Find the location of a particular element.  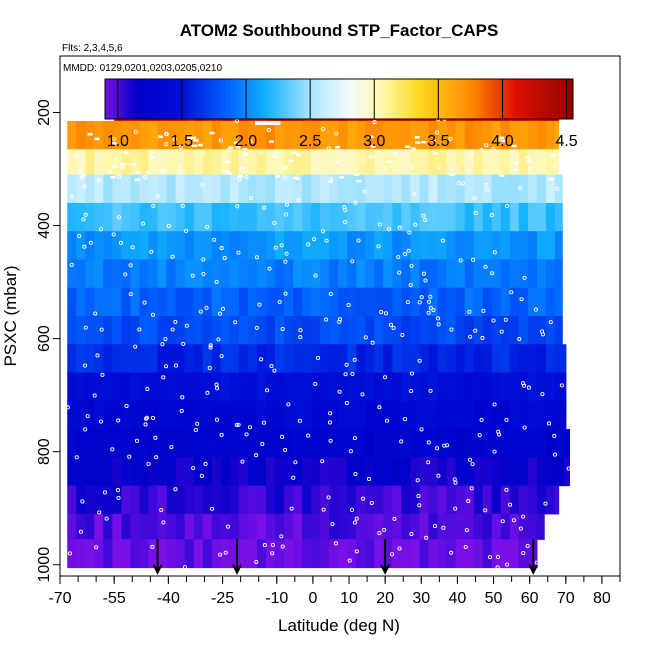

y-tick-label: 800 is located at coordinates (44, 451).